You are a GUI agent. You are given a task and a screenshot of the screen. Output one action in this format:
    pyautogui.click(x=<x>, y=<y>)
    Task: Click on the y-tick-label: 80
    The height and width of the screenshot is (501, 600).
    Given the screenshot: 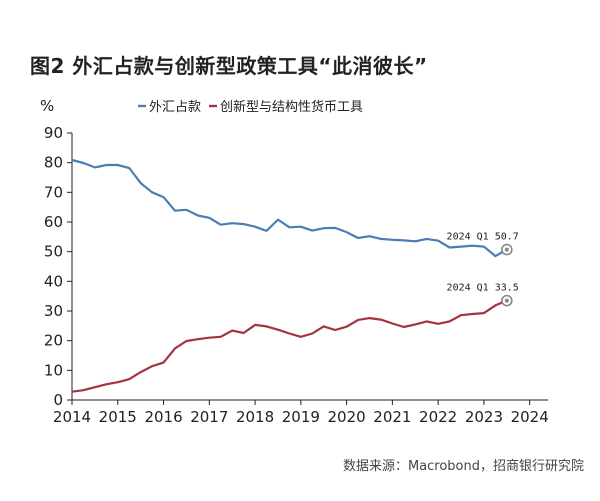 What is the action you would take?
    pyautogui.click(x=53, y=163)
    